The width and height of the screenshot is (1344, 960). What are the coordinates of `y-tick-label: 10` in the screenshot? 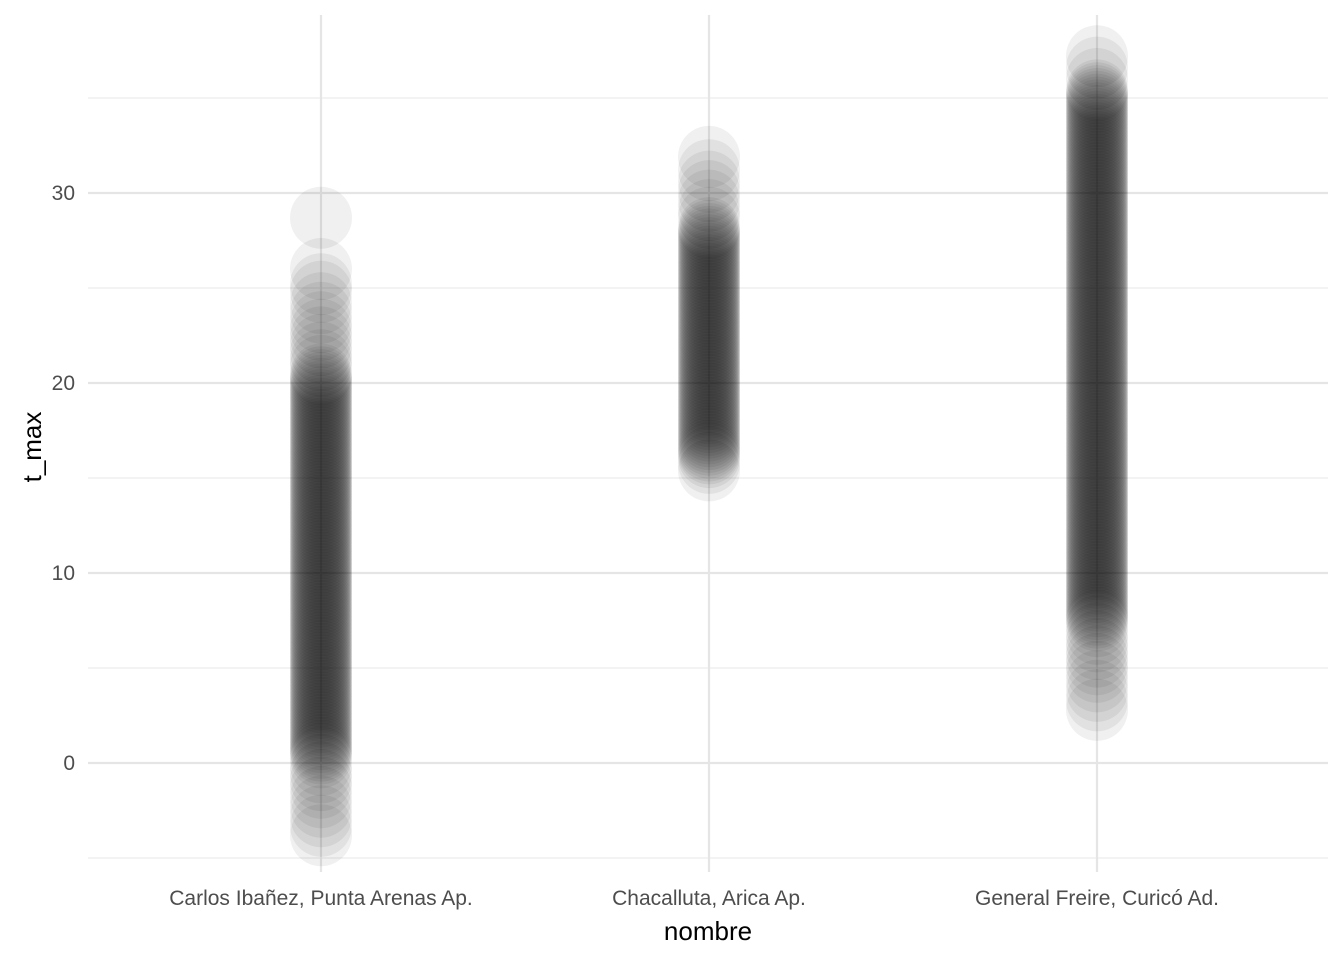 It's located at (63, 573).